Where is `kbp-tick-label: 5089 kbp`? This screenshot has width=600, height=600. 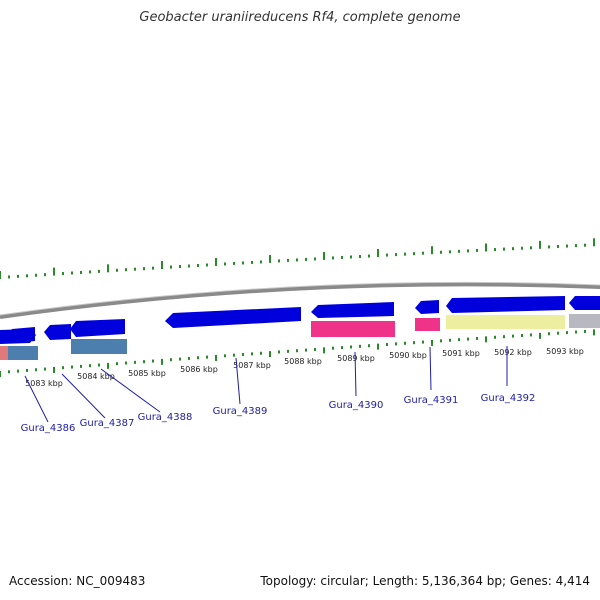
kbp-tick-label: 5089 kbp is located at coordinates (356, 358).